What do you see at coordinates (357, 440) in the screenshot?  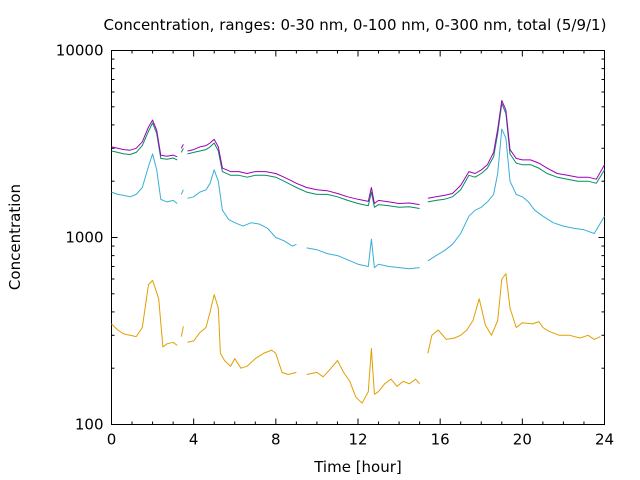 I see `x-tick-label: 12` at bounding box center [357, 440].